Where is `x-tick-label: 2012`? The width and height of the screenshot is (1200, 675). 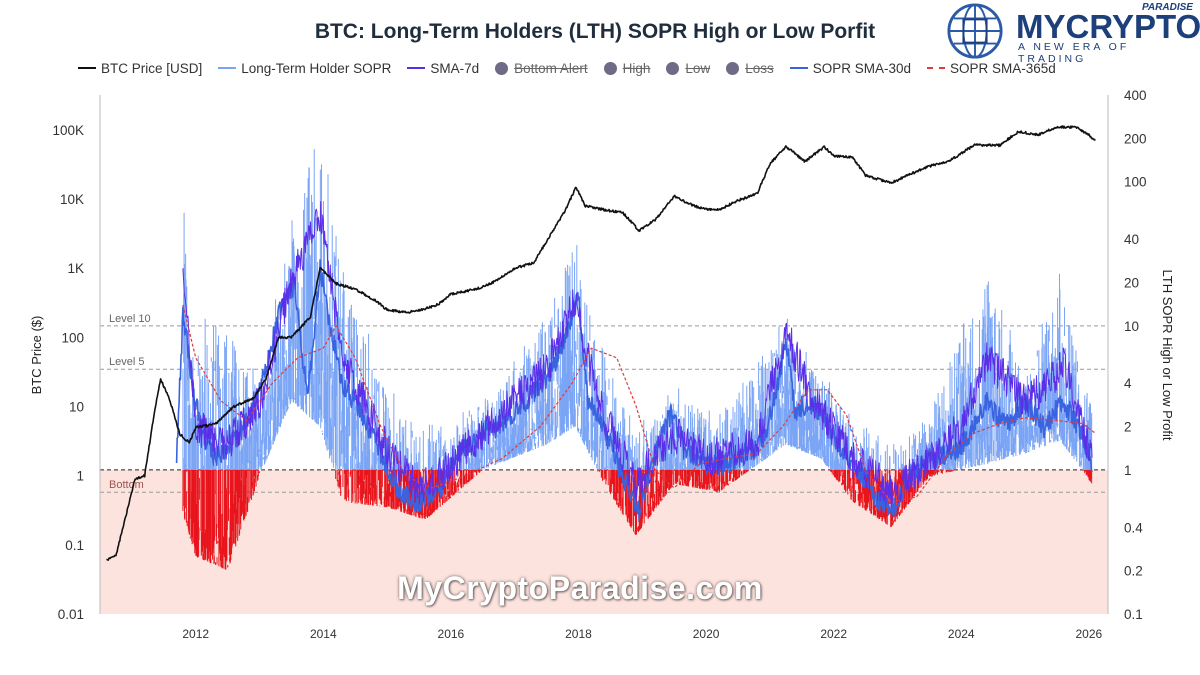
x-tick-label: 2012 is located at coordinates (195, 634).